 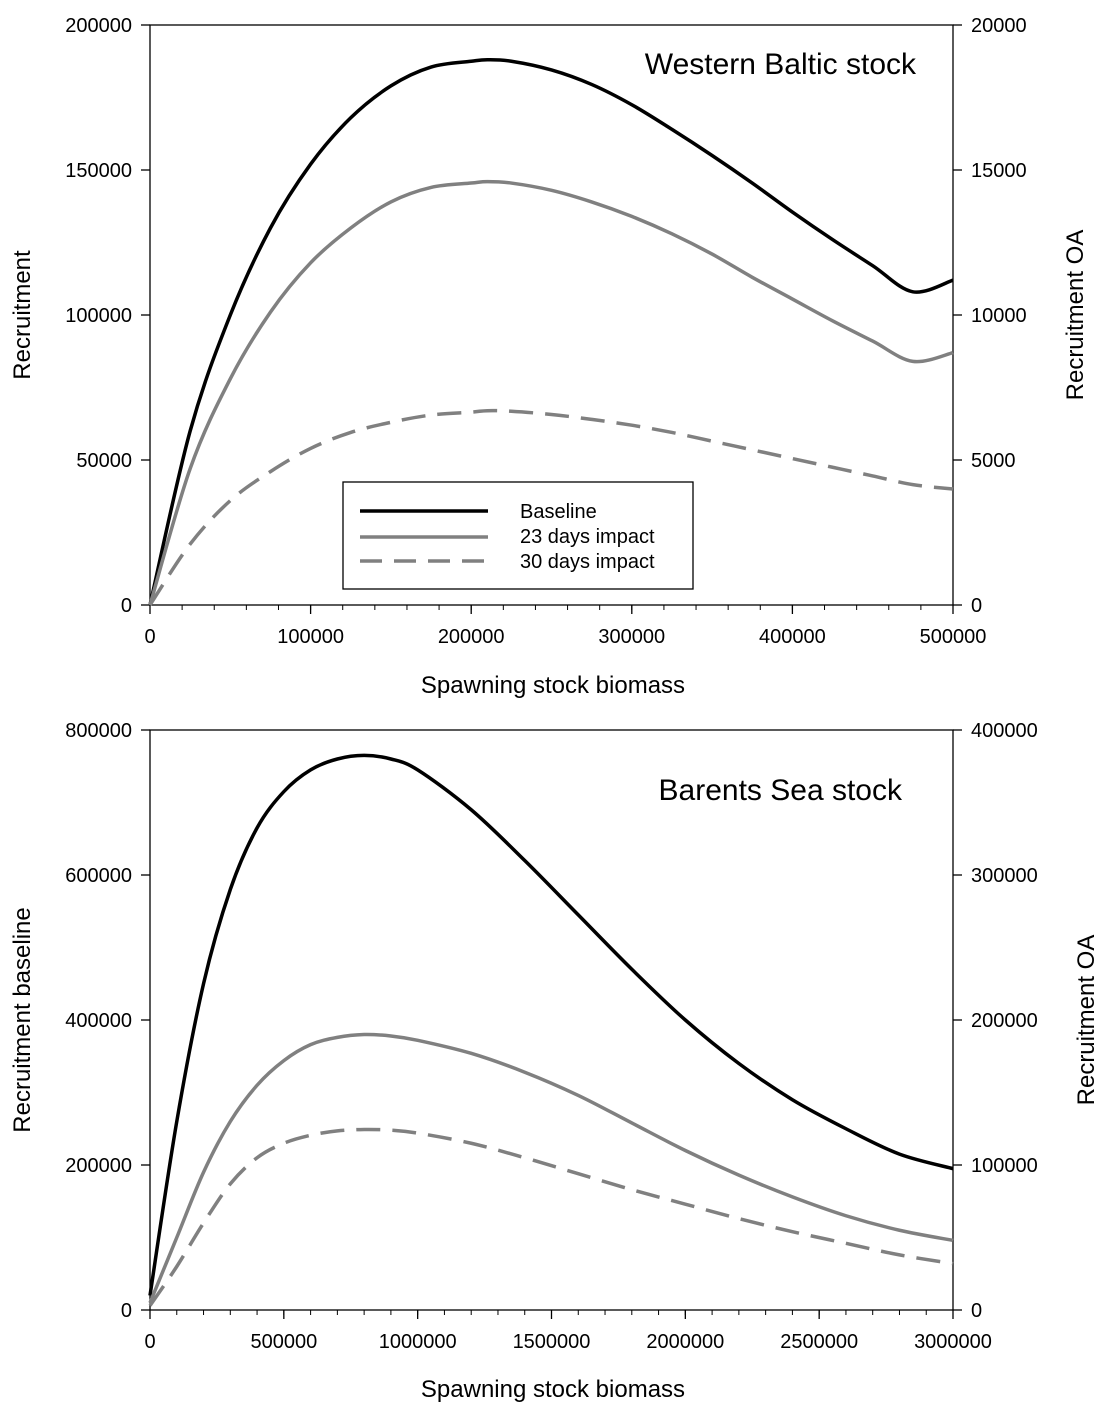 What do you see at coordinates (1004, 1021) in the screenshot?
I see `y-tick-label-right: 200000` at bounding box center [1004, 1021].